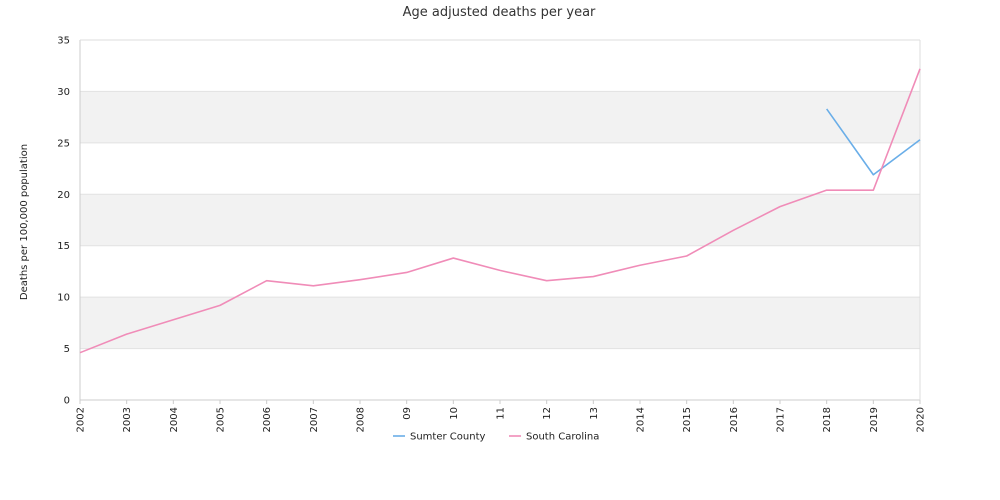  What do you see at coordinates (174, 419) in the screenshot?
I see `x-tick-label: 2004` at bounding box center [174, 419].